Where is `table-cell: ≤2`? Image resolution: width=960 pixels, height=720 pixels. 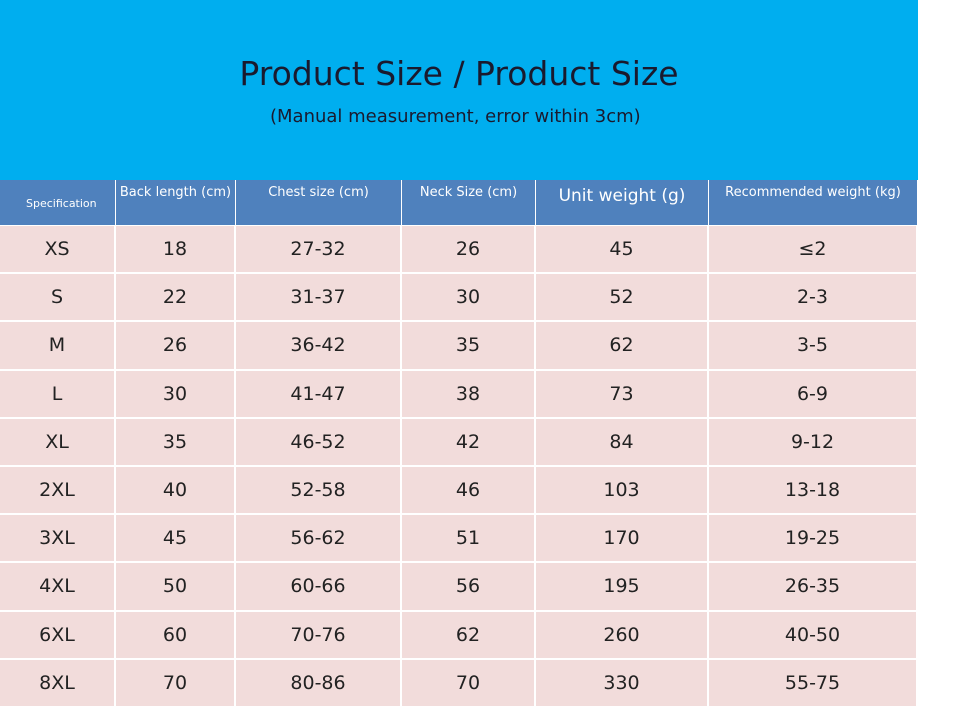
table-cell: ≤2 is located at coordinates (813, 250).